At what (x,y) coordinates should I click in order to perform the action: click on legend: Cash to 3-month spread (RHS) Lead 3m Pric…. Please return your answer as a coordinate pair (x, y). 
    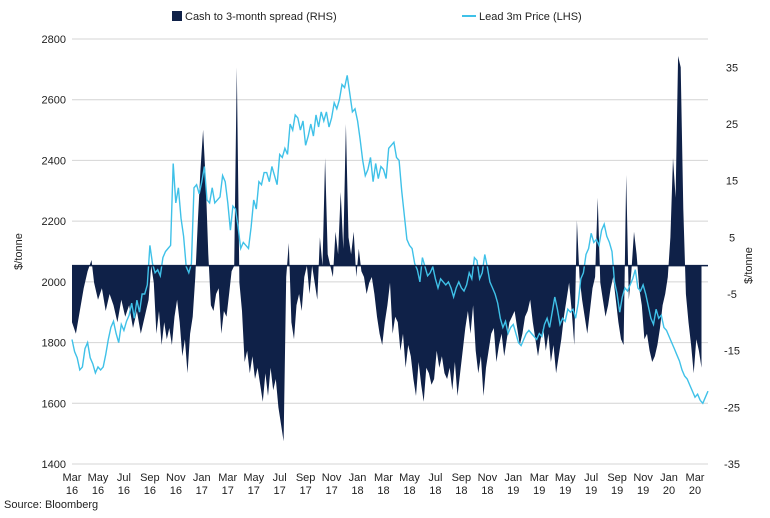
    Looking at the image, I should click on (377, 17).